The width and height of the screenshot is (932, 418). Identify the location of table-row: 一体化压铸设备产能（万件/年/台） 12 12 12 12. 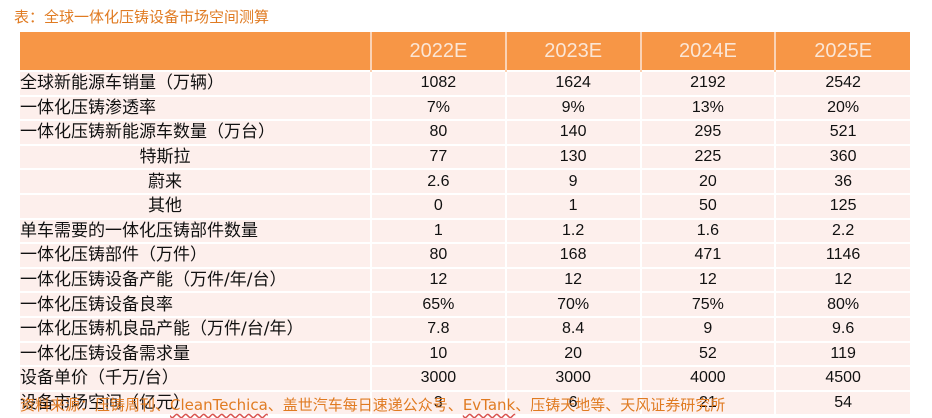
(465, 279).